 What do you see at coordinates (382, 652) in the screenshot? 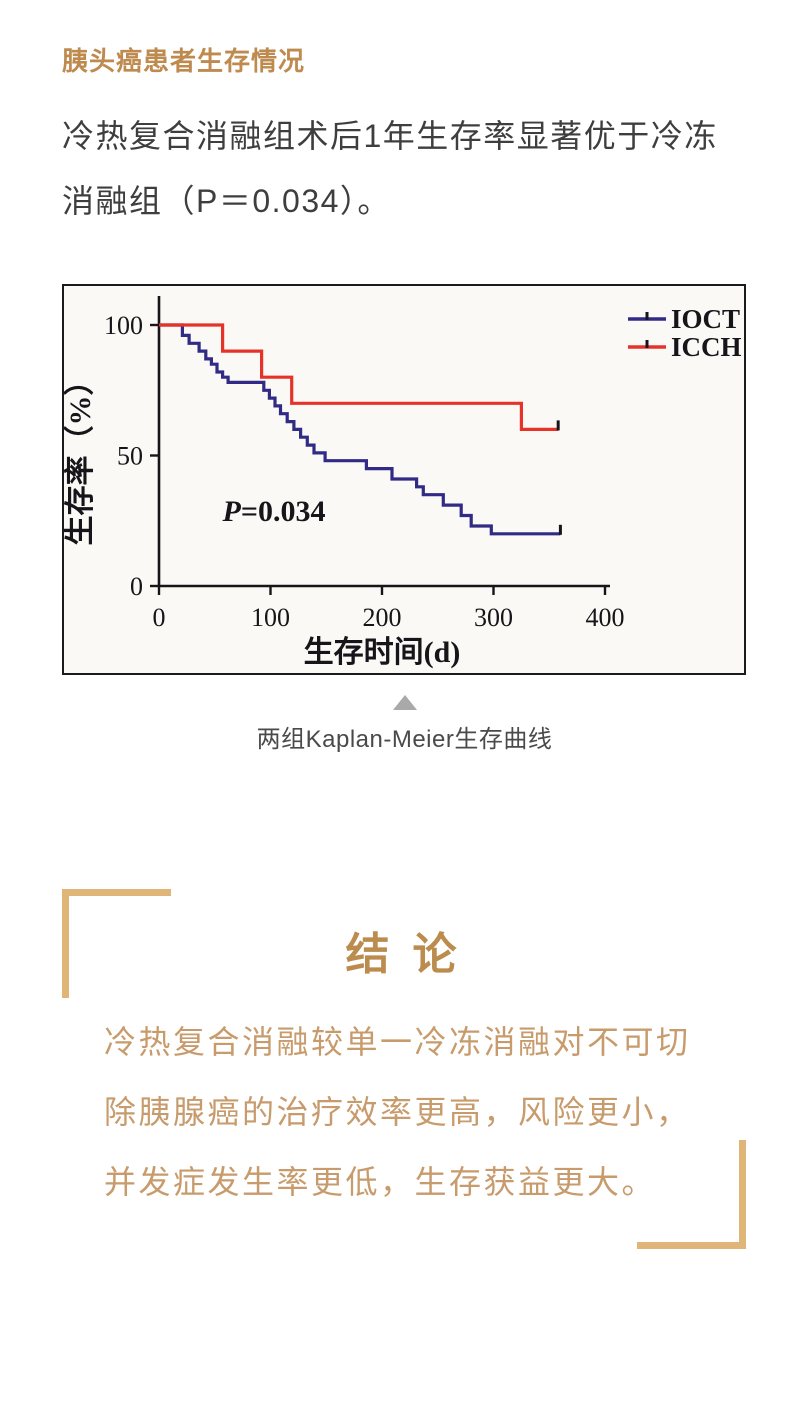
I see `x-axis-label: 生存时间(d)` at bounding box center [382, 652].